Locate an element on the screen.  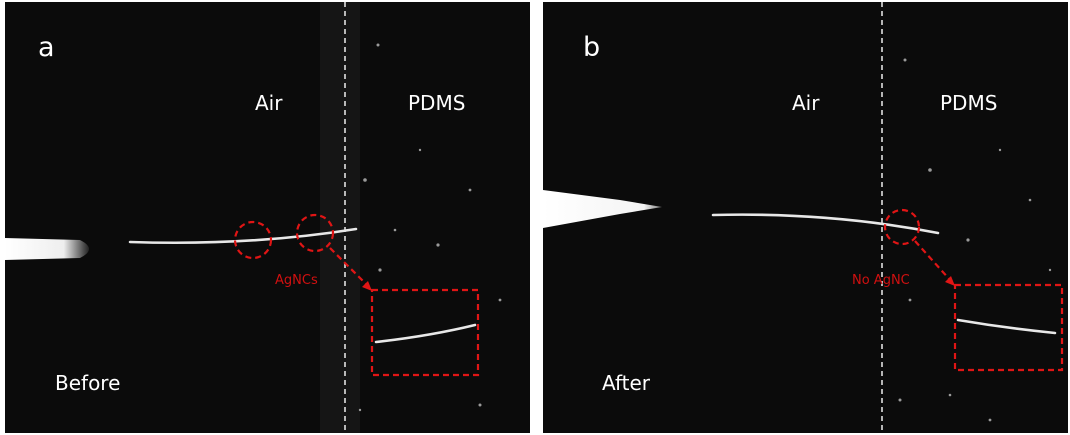
annotation: No AgNC is located at coordinates (881, 280).